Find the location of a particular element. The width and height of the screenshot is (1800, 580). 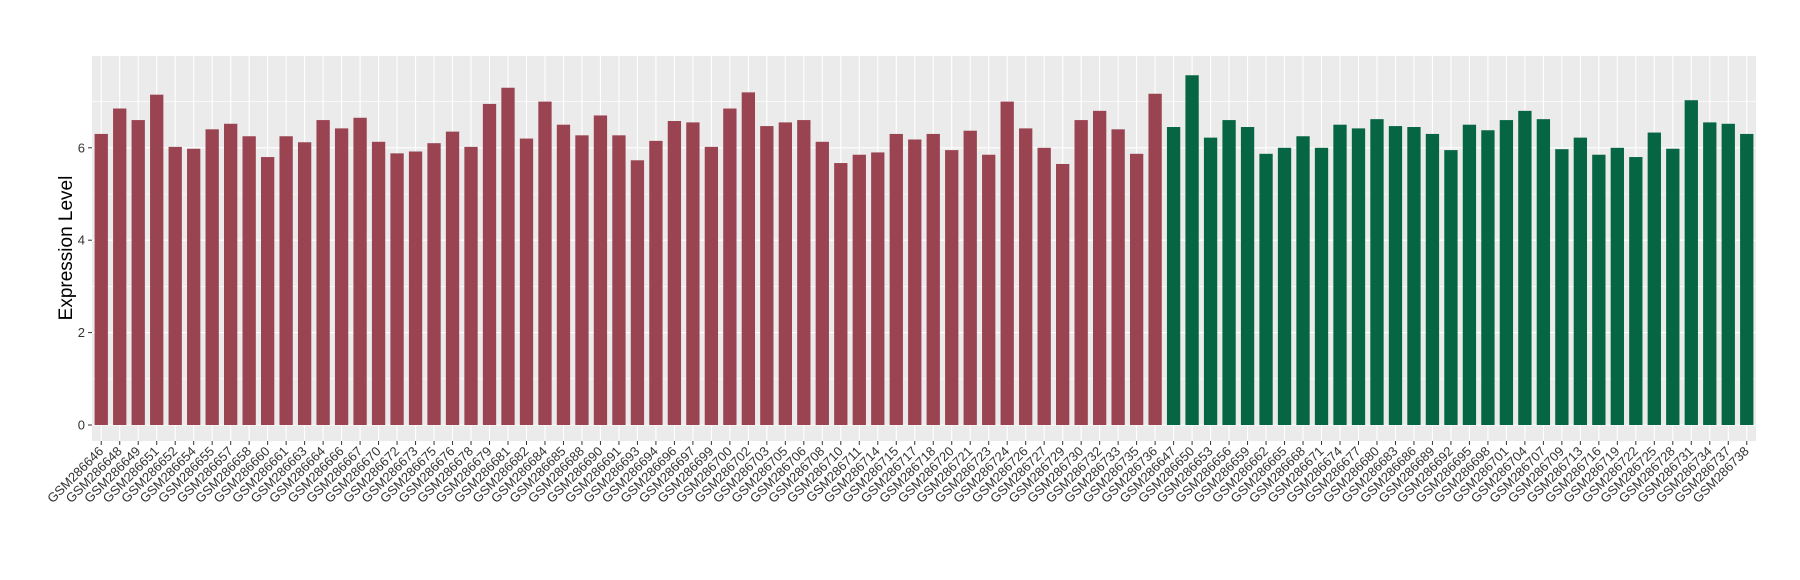

bar-GSM286662 is located at coordinates (1266, 289).